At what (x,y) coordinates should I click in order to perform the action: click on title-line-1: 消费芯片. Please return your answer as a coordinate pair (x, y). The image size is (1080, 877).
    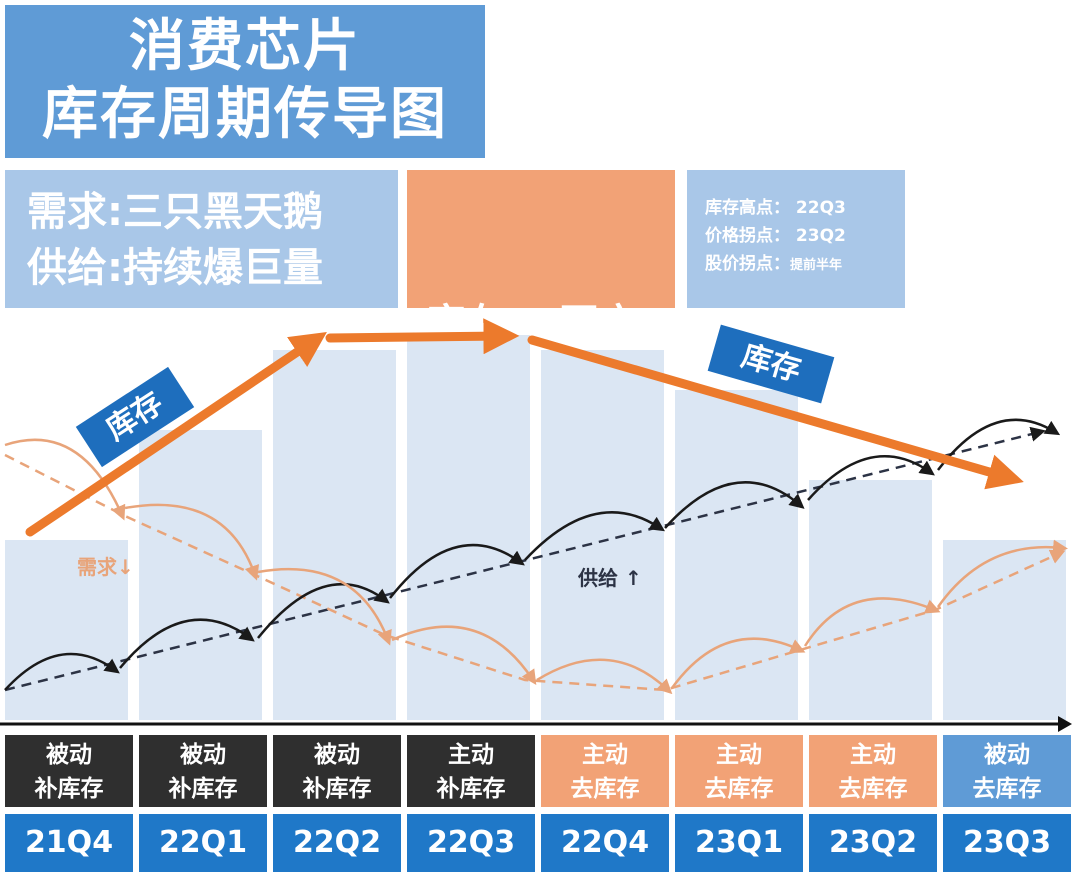
    Looking at the image, I should click on (245, 46).